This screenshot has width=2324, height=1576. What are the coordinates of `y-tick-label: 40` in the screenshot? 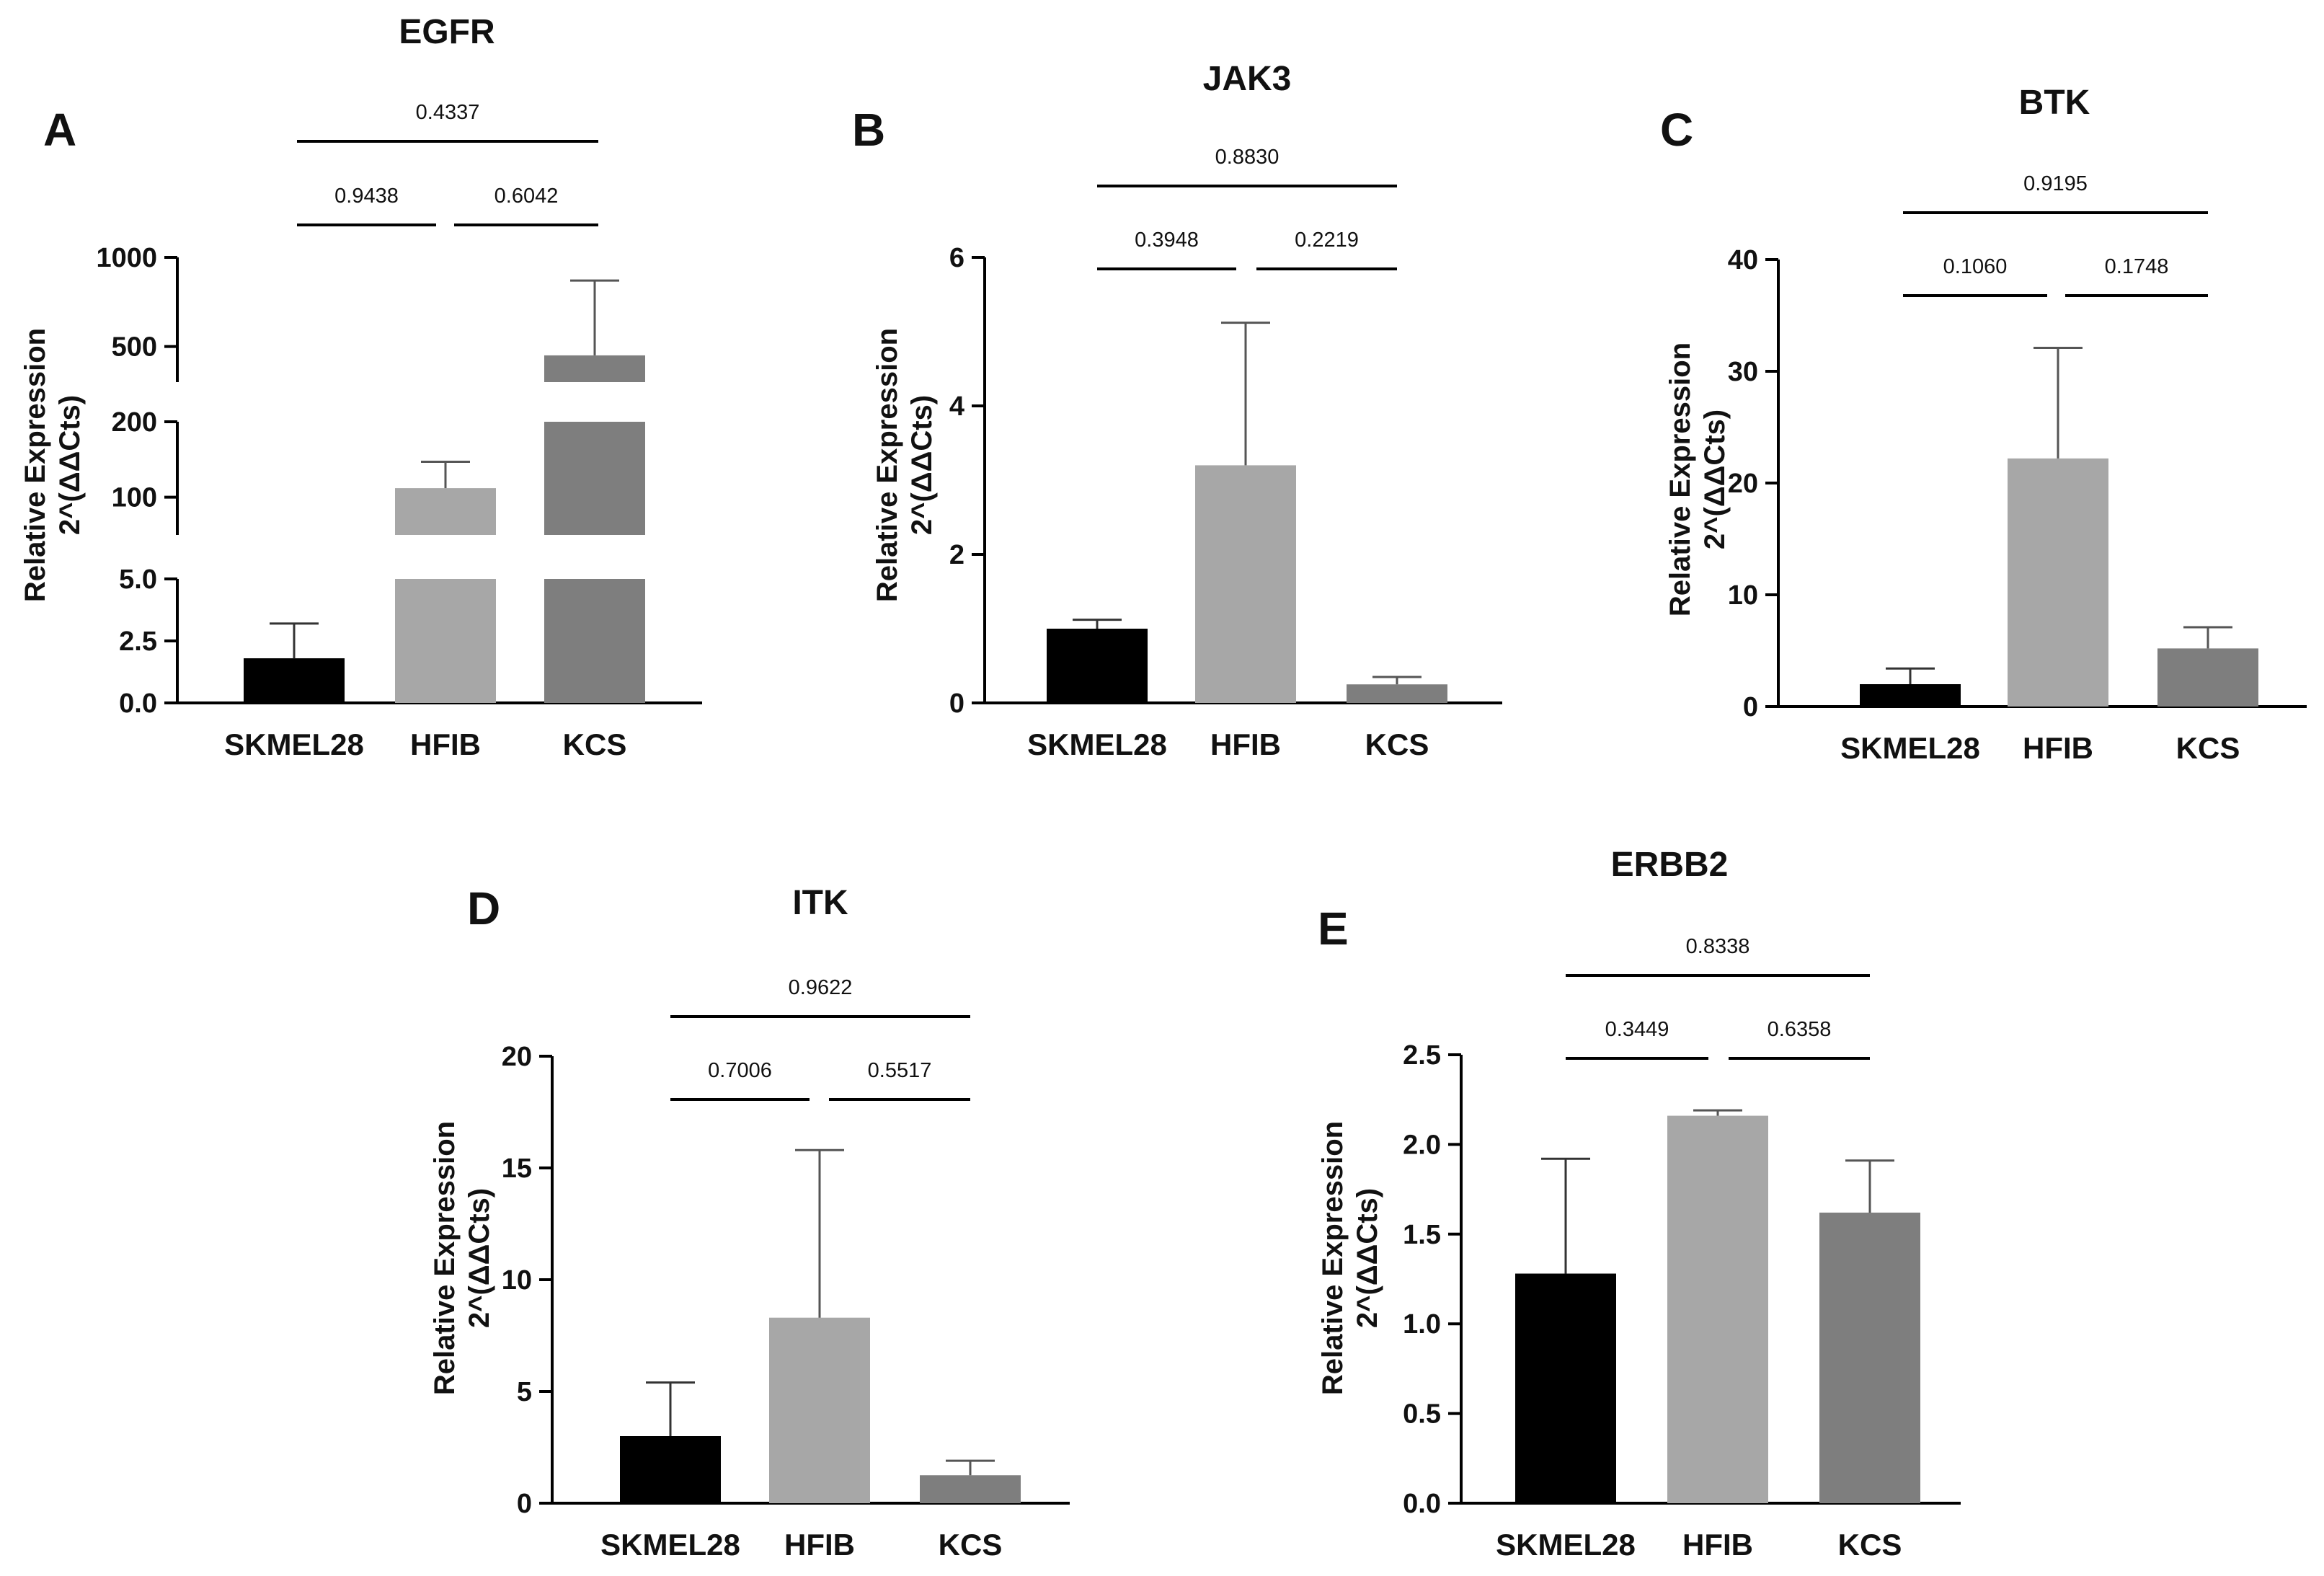 It's located at (1743, 260).